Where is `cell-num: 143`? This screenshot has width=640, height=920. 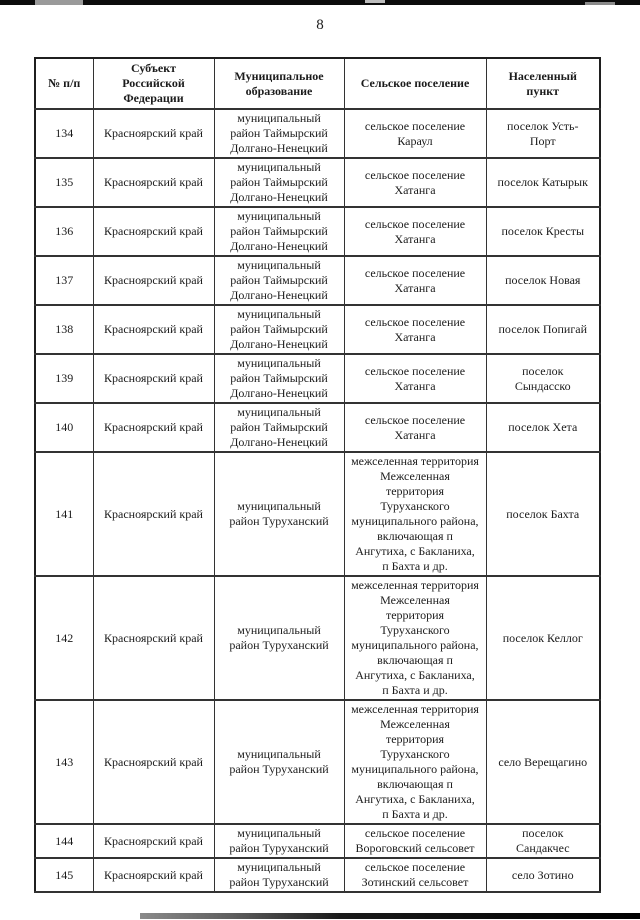
cell-num: 143 is located at coordinates (64, 762).